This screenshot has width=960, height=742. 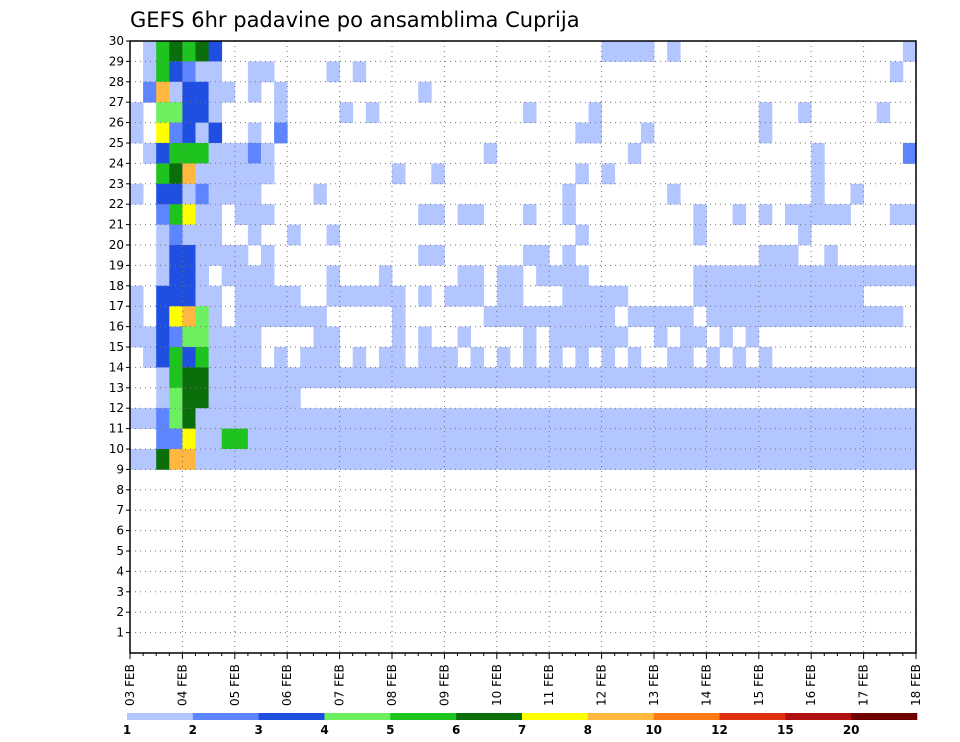 I want to click on cell-m20-t2, so click(x=163, y=255).